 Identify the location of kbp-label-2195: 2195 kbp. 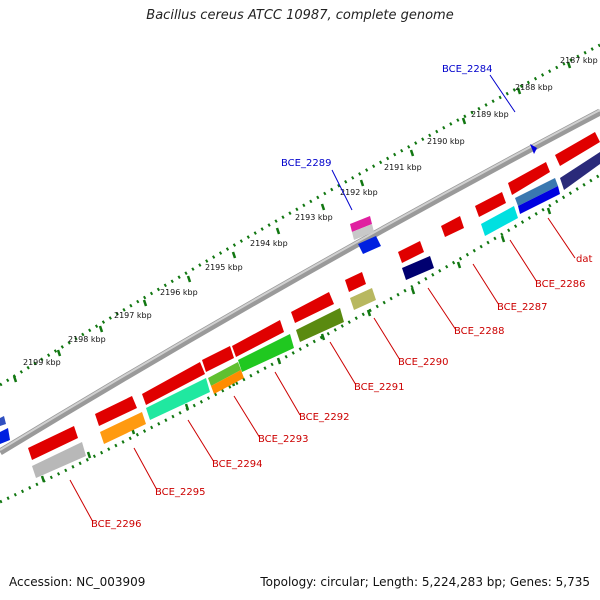
(224, 267).